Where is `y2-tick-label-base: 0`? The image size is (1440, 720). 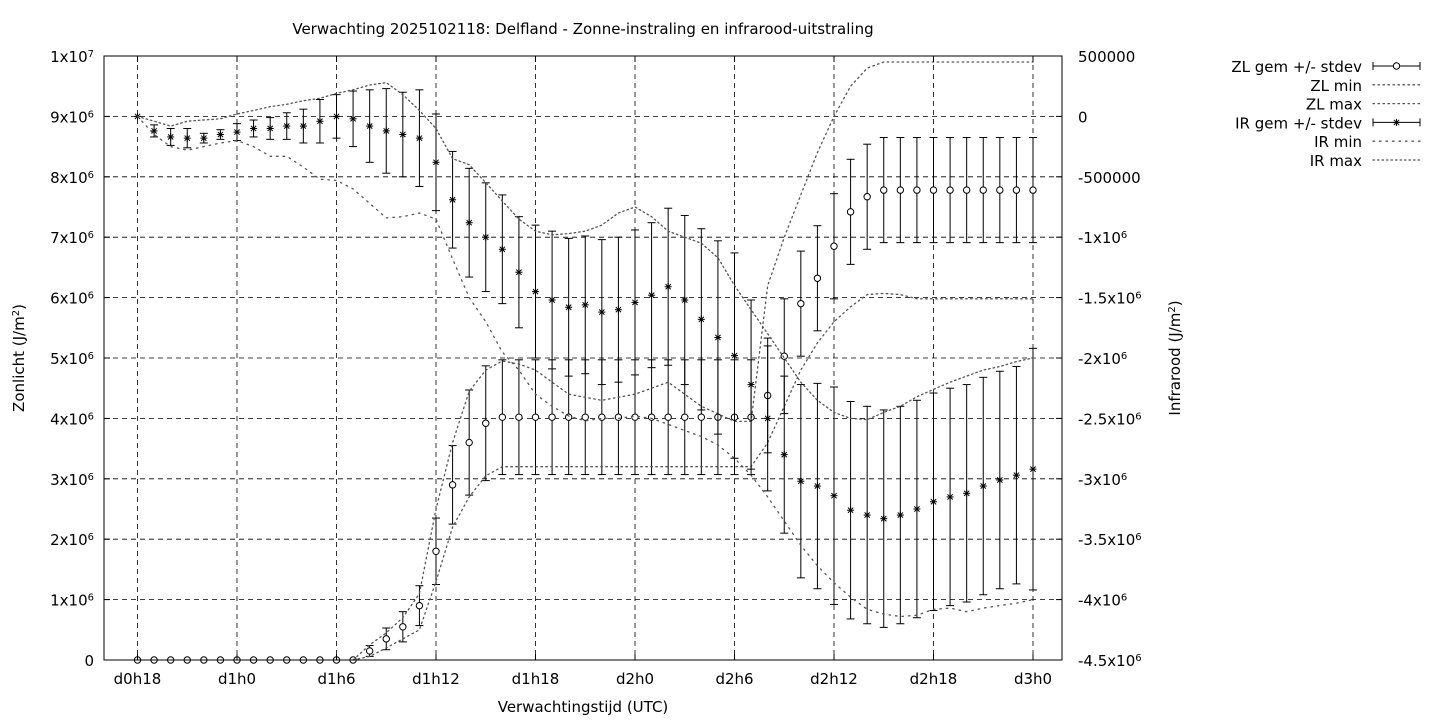
y2-tick-label-base: 0 is located at coordinates (1083, 117).